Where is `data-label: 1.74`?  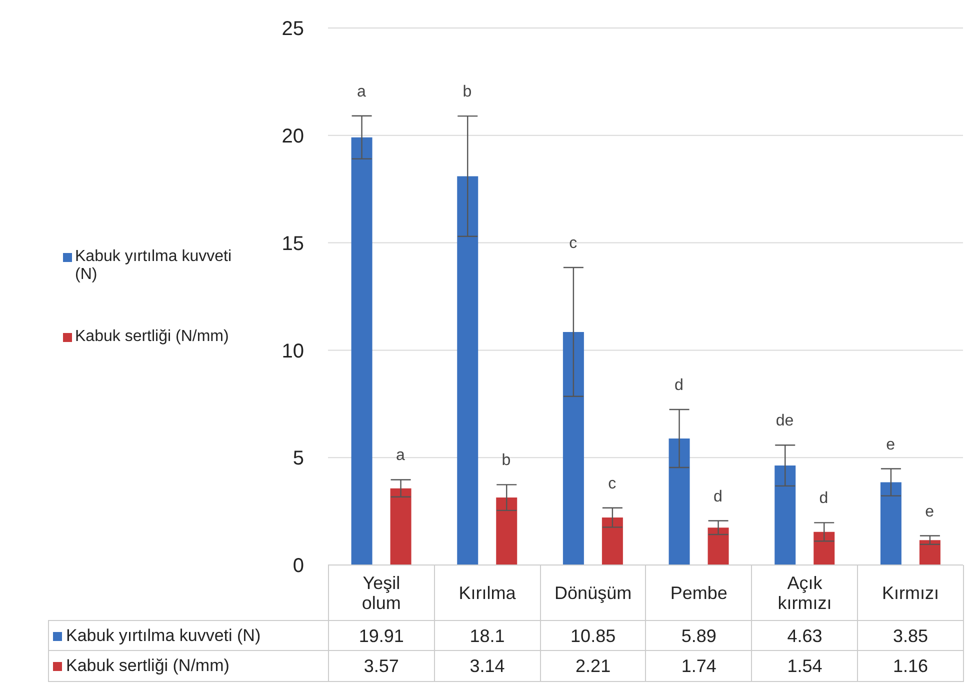 data-label: 1.74 is located at coordinates (699, 666).